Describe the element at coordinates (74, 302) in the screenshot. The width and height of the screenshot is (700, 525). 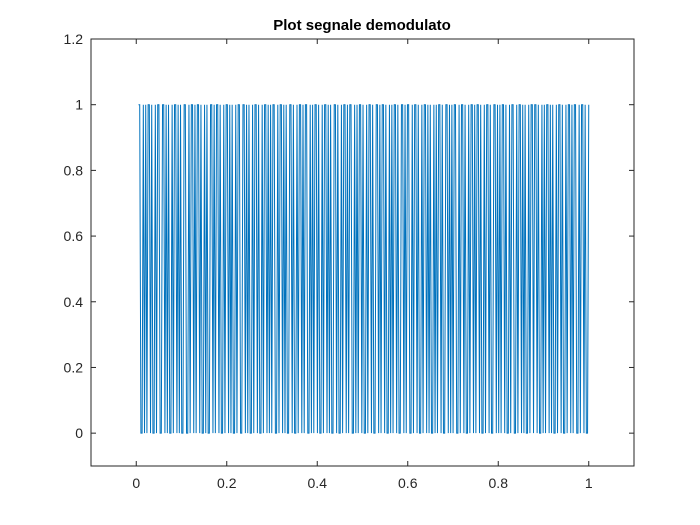
I see `y-tick-label: 0.4` at that location.